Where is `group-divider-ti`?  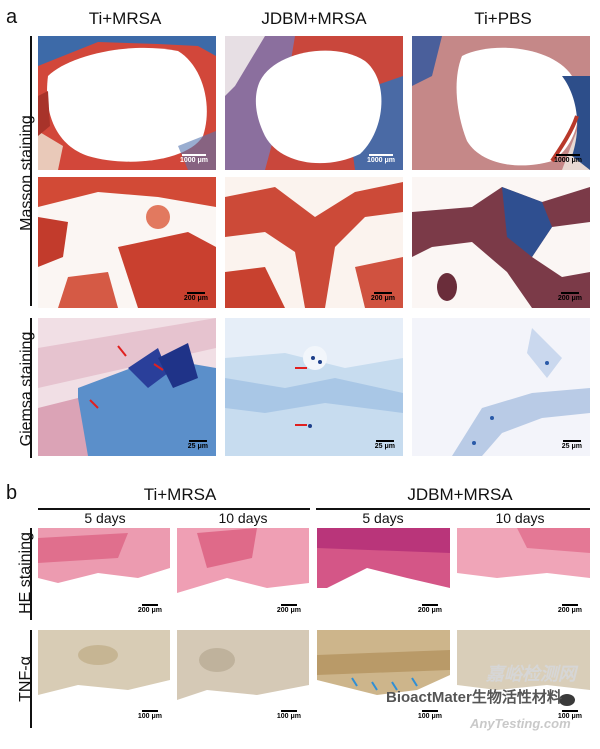 group-divider-ti is located at coordinates (174, 509).